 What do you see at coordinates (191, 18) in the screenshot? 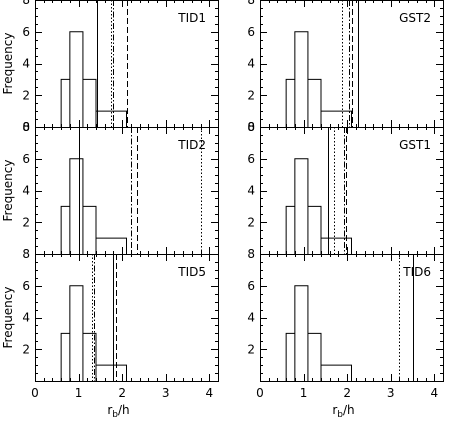
I see `panel-label: TID1` at bounding box center [191, 18].